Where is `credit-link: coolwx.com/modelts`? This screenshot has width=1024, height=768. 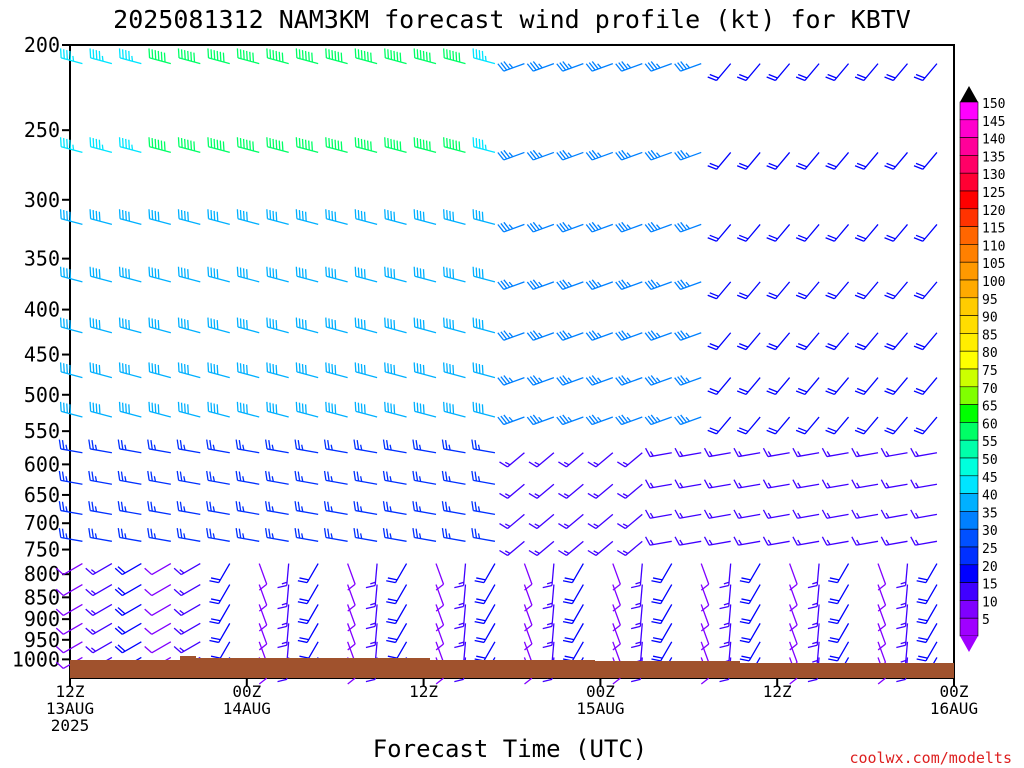
credit-link: coolwx.com/modelts is located at coordinates (930, 758).